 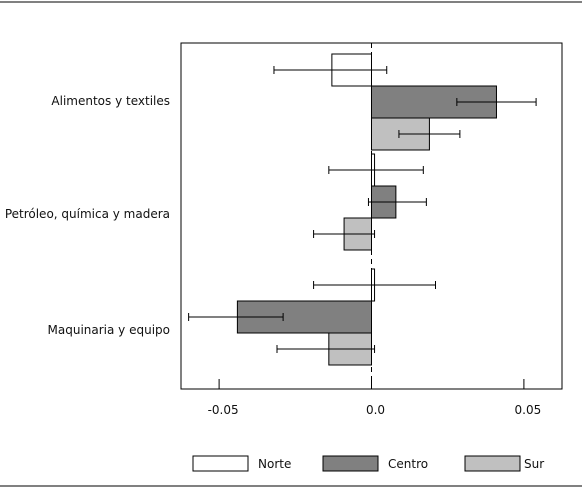 I want to click on x-tick-label: 0.0, so click(x=375, y=410).